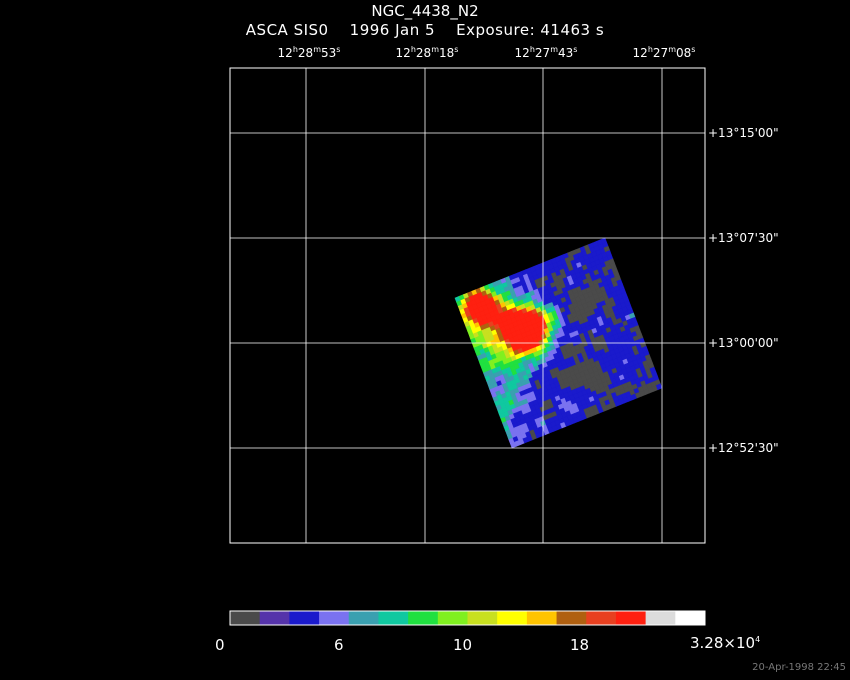 The image size is (850, 680). Describe the element at coordinates (664, 52) in the screenshot. I see `ra-tick-label: 12h27m08s` at that location.